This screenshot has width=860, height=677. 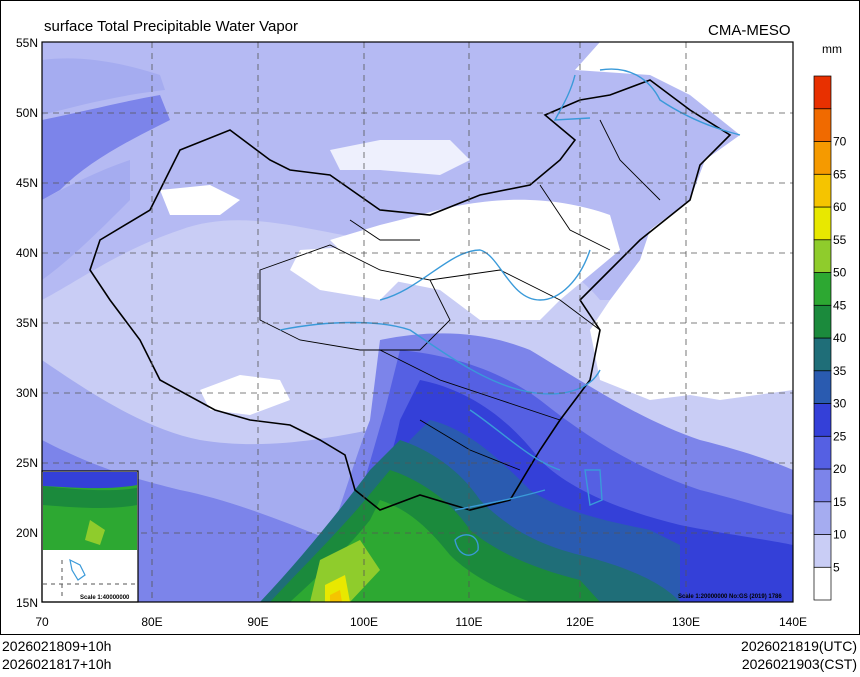 What do you see at coordinates (840, 436) in the screenshot?
I see `colorbar-label: 25` at bounding box center [840, 436].